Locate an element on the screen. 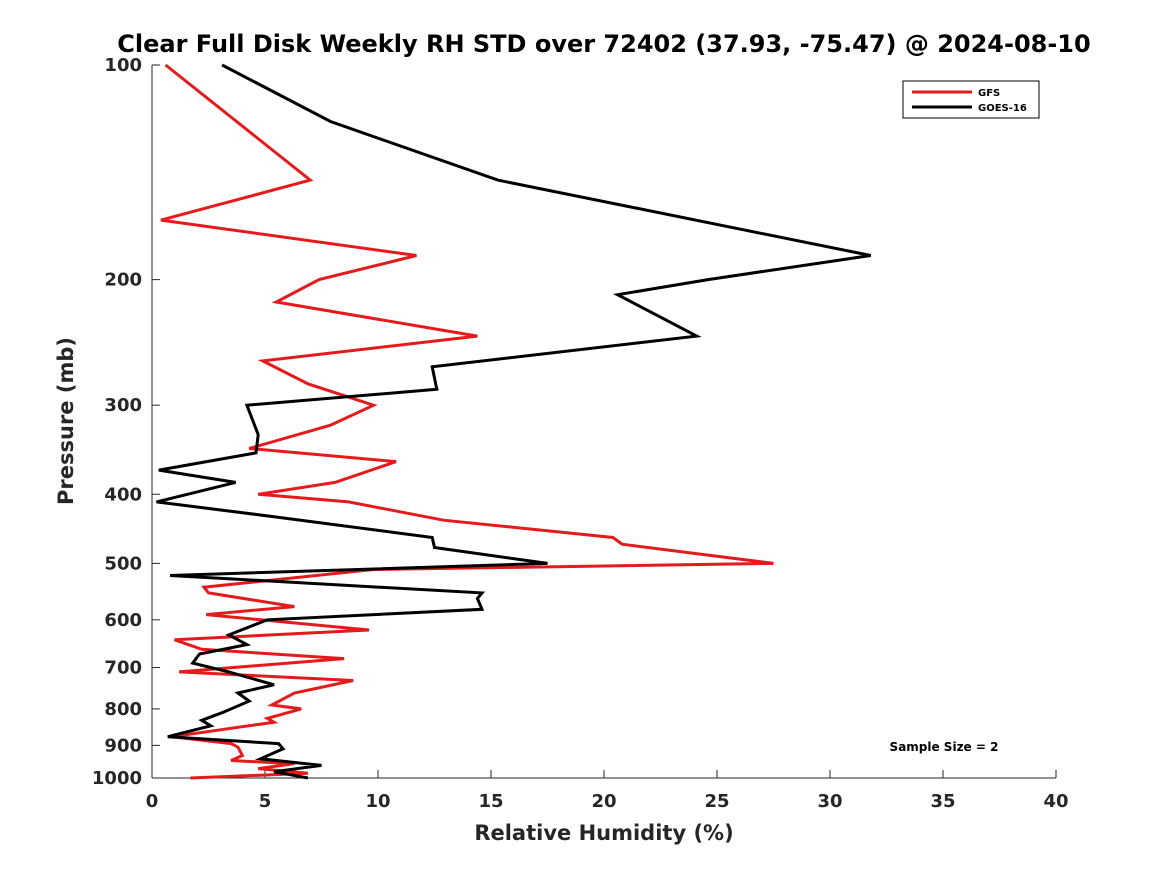  legend: GFS GOES-16 is located at coordinates (971, 99).